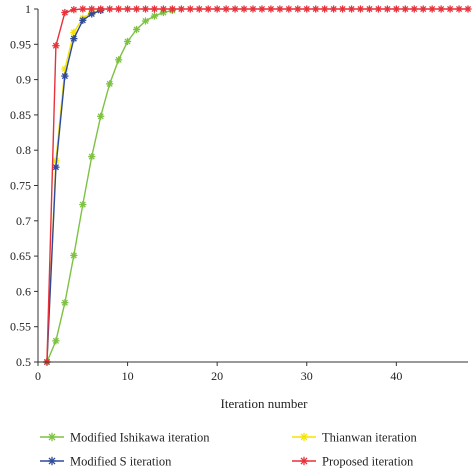 This screenshot has height=474, width=474. What do you see at coordinates (265, 403) in the screenshot?
I see `x-axis-title: Iteration number` at bounding box center [265, 403].